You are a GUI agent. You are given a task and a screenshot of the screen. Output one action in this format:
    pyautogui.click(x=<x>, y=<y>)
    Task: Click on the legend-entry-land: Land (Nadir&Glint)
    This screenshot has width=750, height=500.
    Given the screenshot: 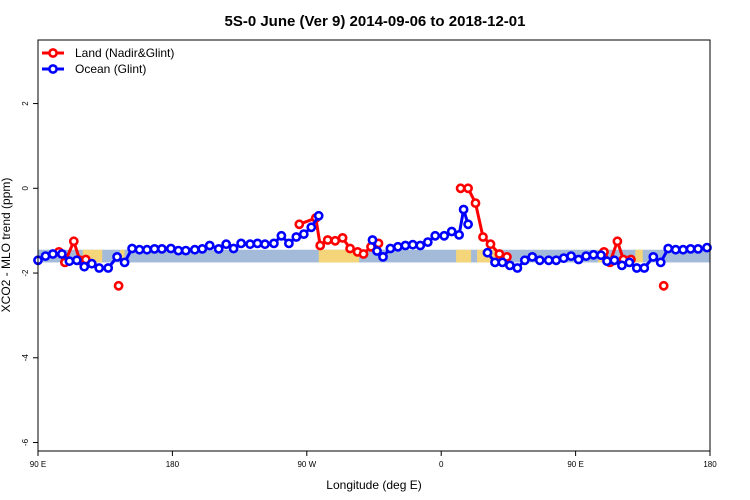 What is the action you would take?
    pyautogui.click(x=108, y=53)
    